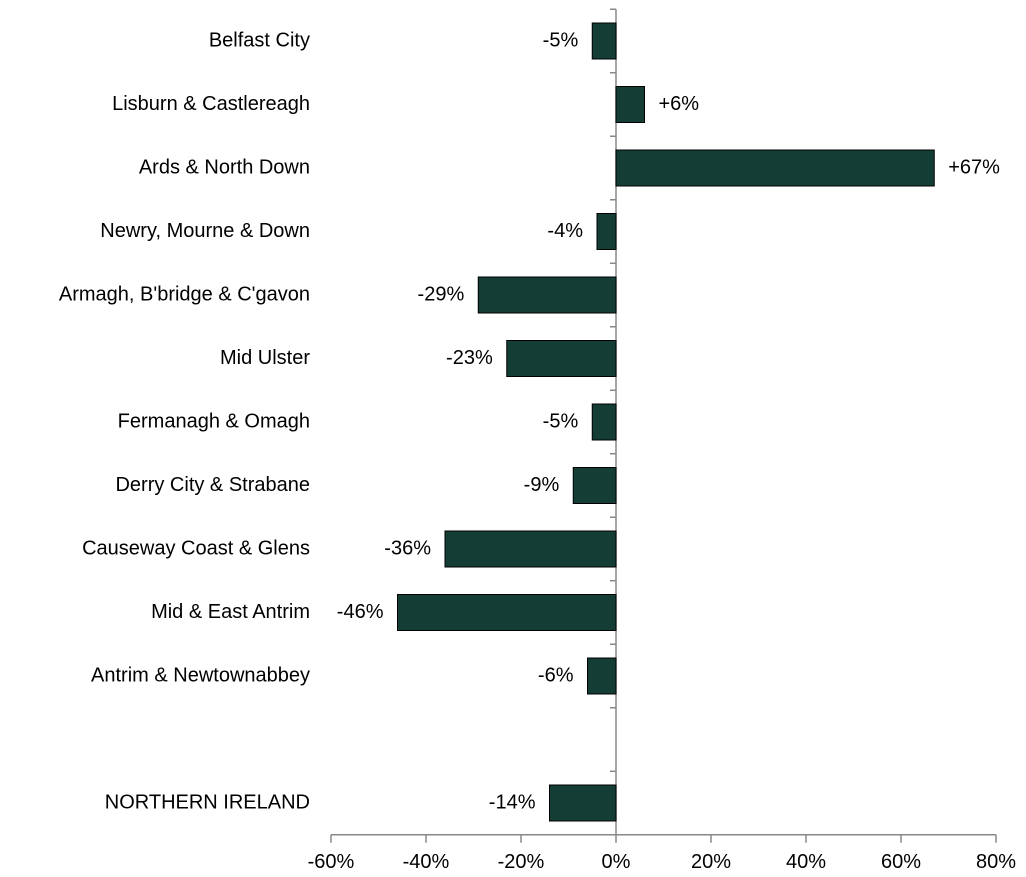 This screenshot has height=877, width=1026. I want to click on y-tick-label: Ards & North Down, so click(224, 167).